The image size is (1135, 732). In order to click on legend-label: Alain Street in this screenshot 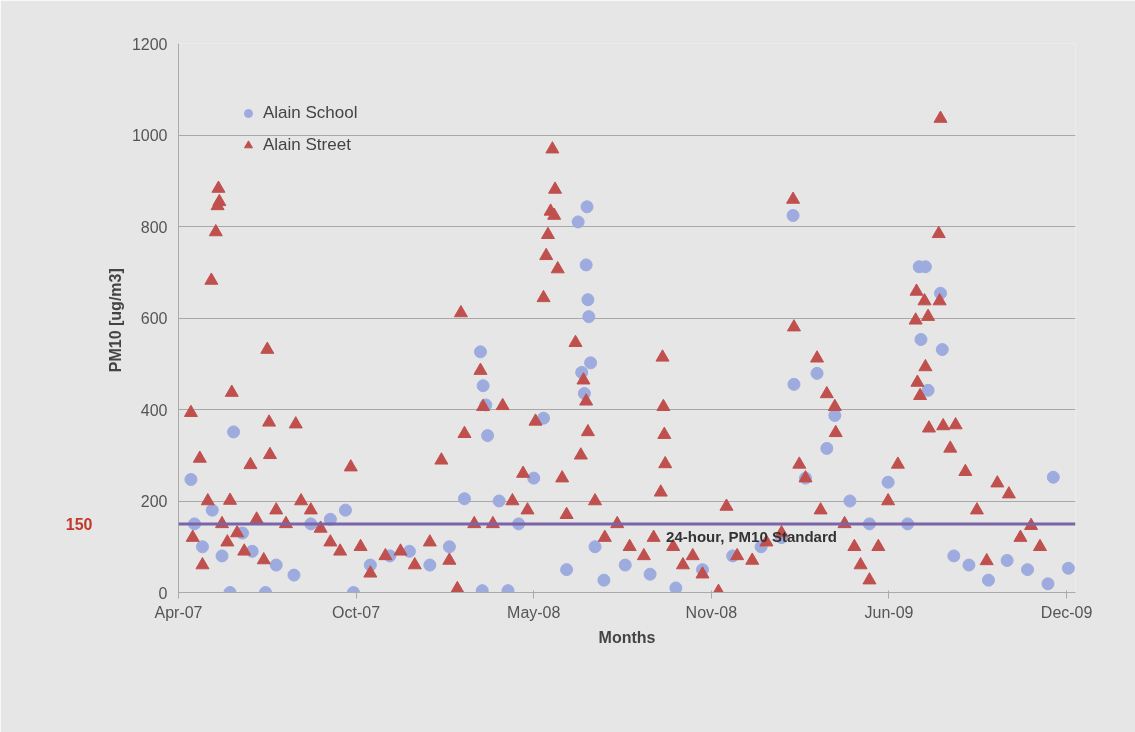, I will do `click(307, 145)`.